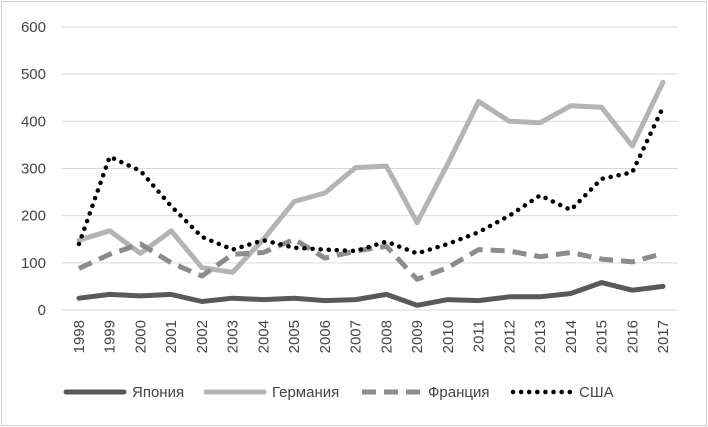 The height and width of the screenshot is (427, 708). Describe the element at coordinates (33, 121) in the screenshot. I see `y-tick-label: 400` at that location.